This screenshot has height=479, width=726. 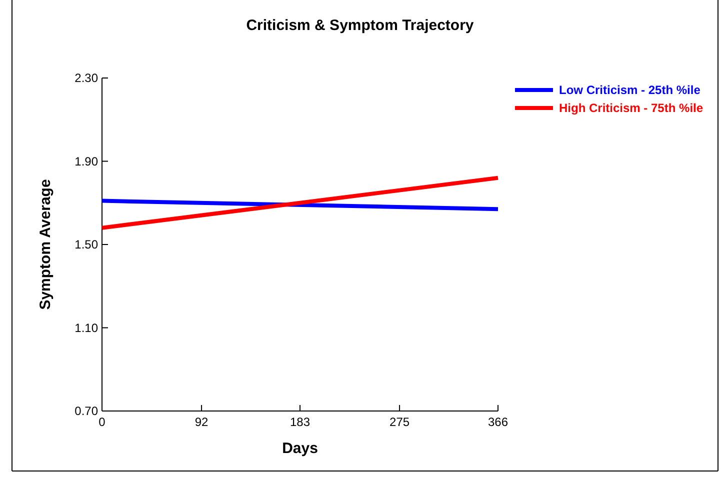 What do you see at coordinates (86, 411) in the screenshot?
I see `y-tick-label: 0.70` at bounding box center [86, 411].